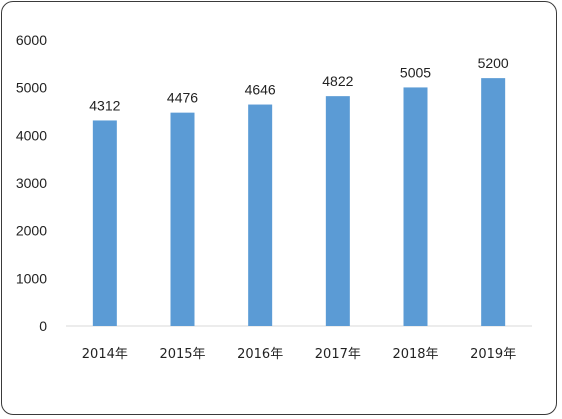  I want to click on x-tick-label: 2018年, so click(415, 354).